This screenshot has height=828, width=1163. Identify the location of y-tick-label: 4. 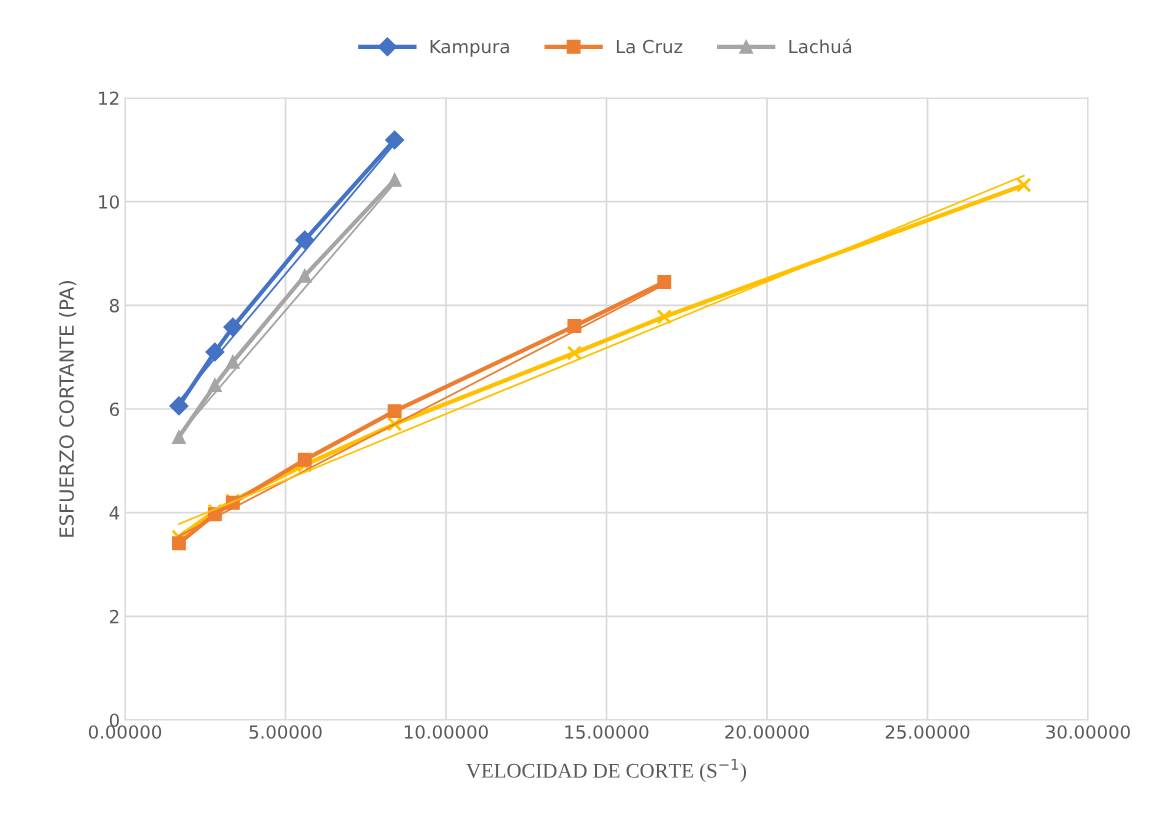
(114, 513).